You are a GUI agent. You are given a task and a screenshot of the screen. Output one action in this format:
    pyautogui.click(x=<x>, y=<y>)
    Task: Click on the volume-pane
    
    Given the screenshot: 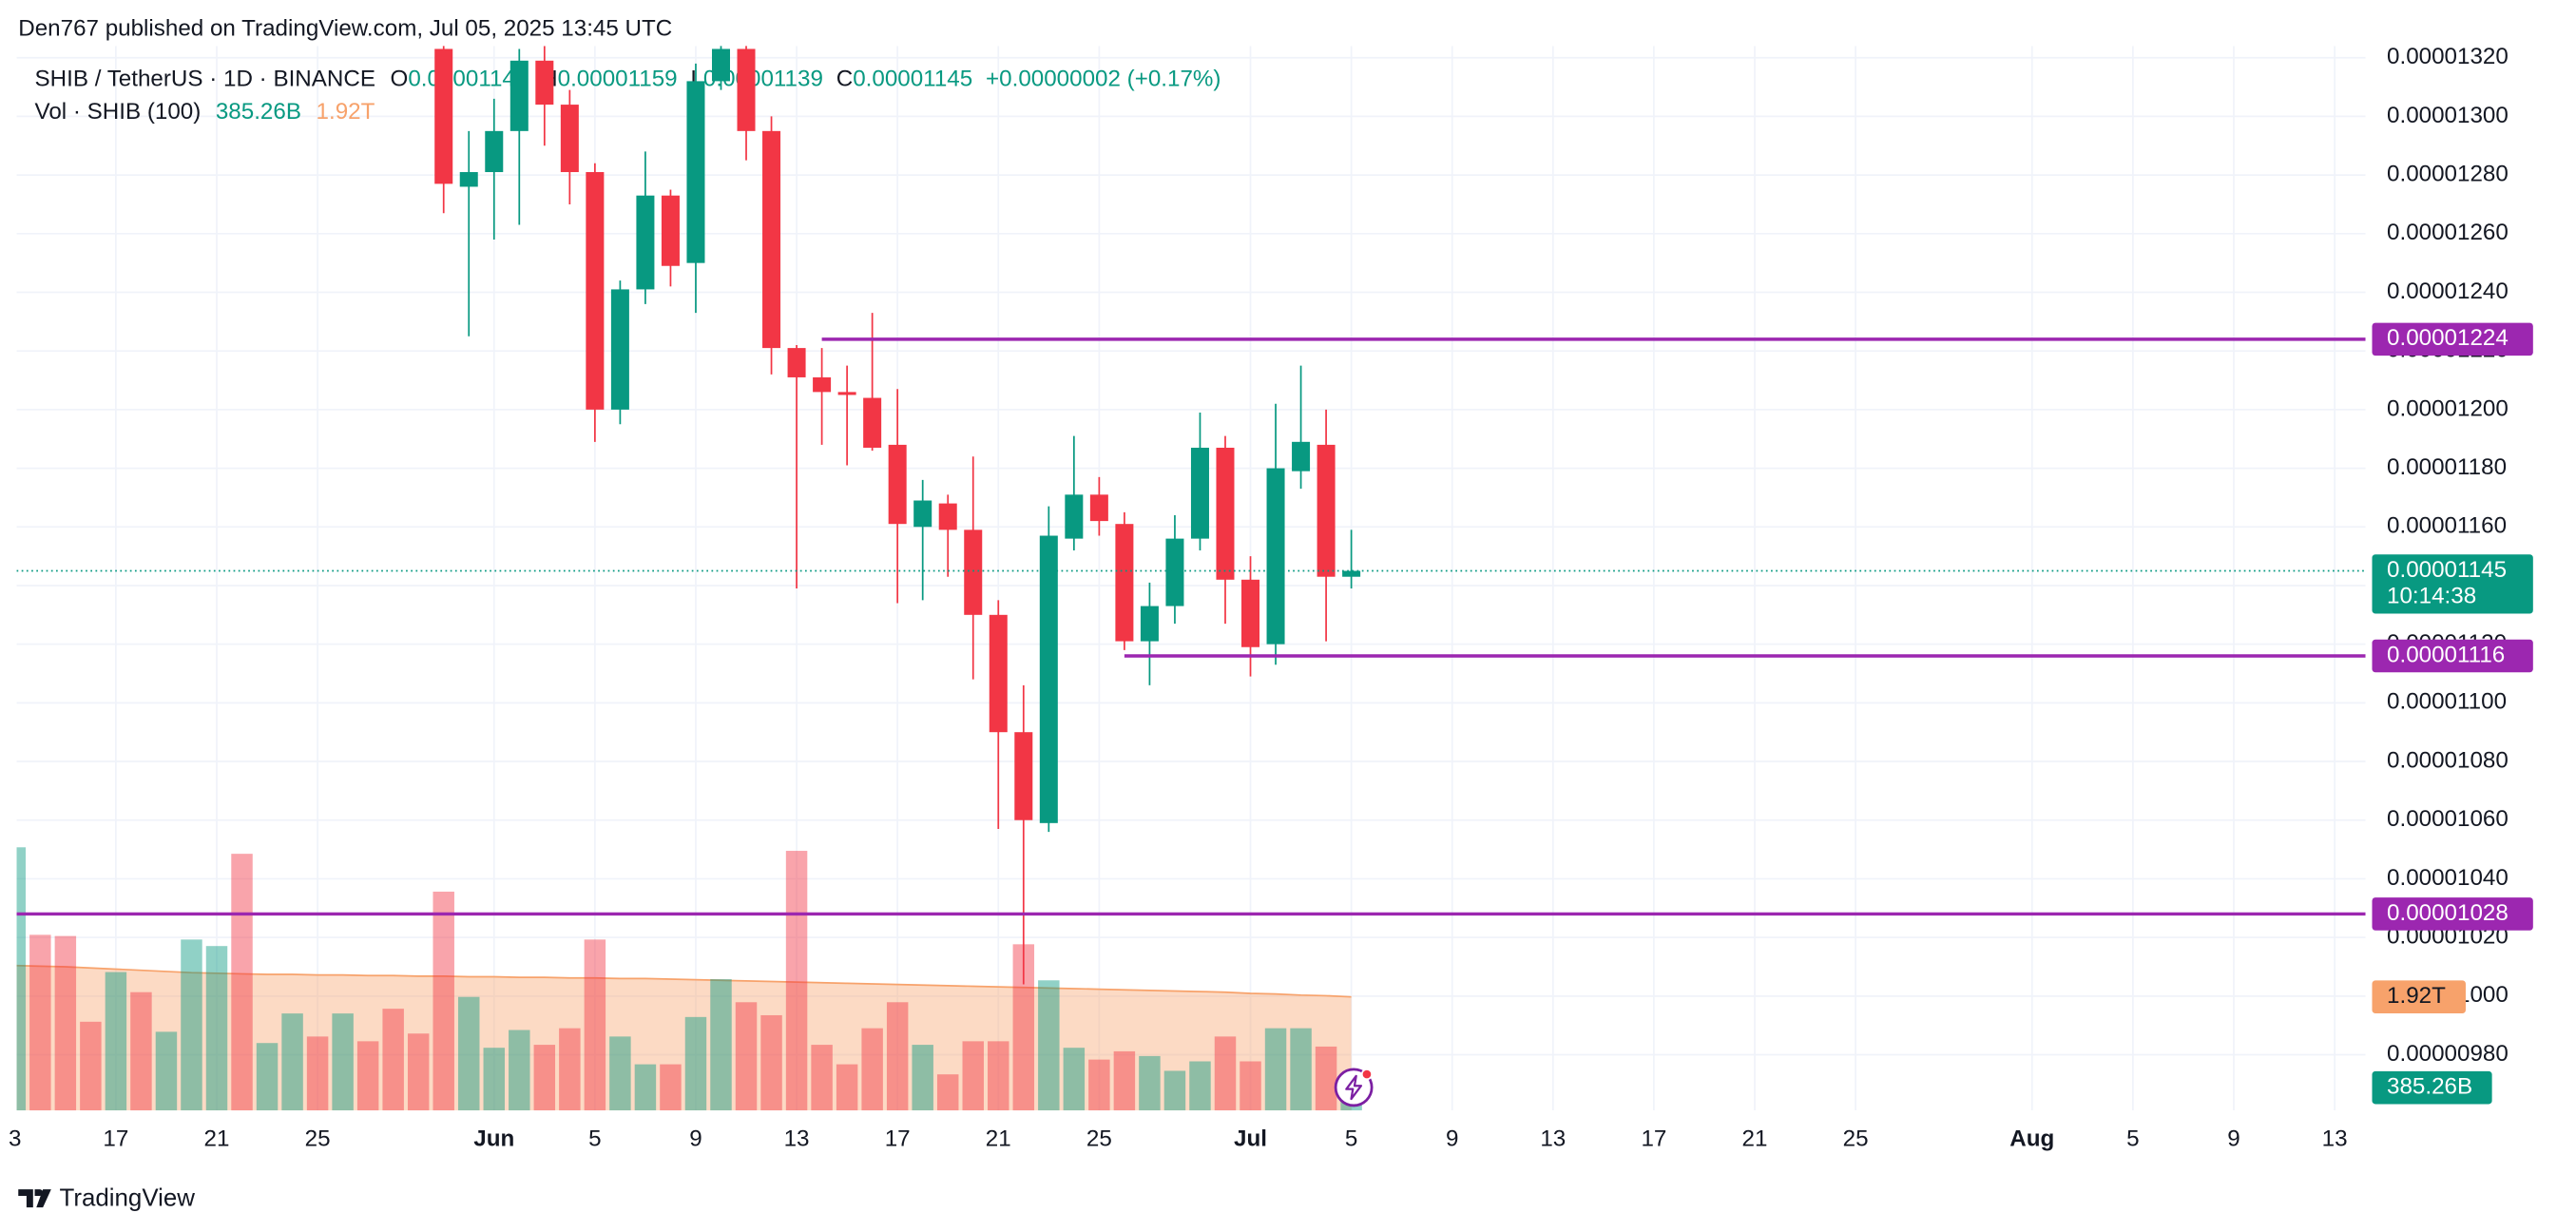 What is the action you would take?
    pyautogui.click(x=689, y=979)
    